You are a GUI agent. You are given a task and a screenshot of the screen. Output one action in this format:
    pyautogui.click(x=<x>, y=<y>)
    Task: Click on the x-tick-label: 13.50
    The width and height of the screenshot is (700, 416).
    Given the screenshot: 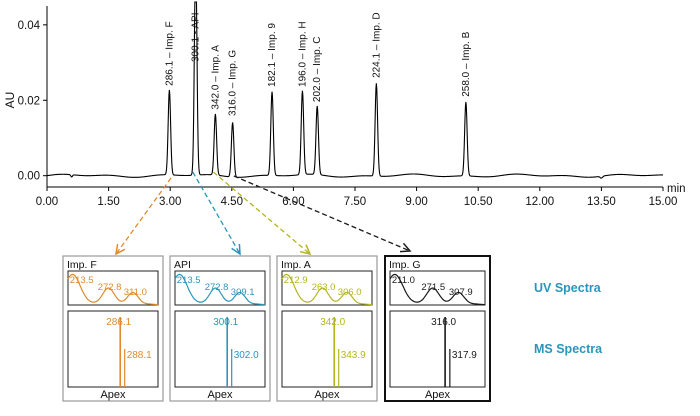 What is the action you would take?
    pyautogui.click(x=601, y=202)
    